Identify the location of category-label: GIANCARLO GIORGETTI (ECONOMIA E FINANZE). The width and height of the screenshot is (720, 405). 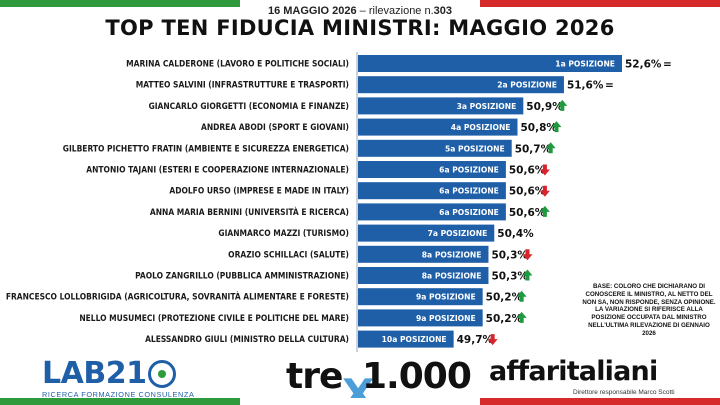
(249, 106).